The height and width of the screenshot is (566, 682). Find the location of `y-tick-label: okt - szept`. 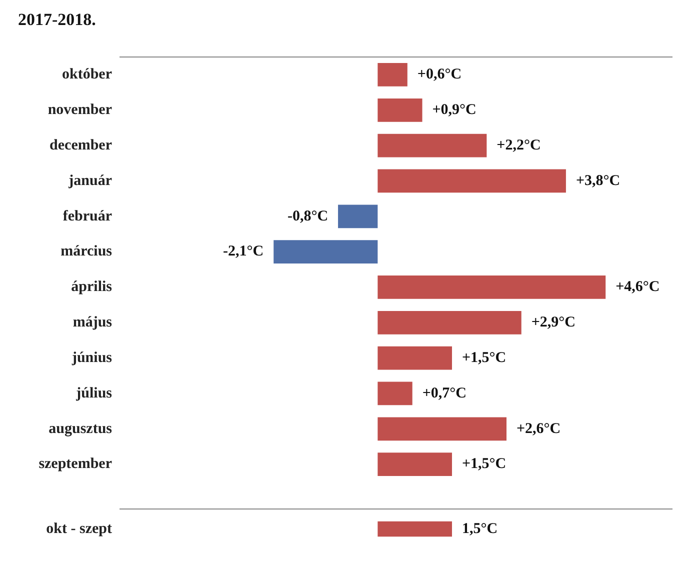

y-tick-label: okt - szept is located at coordinates (79, 528).